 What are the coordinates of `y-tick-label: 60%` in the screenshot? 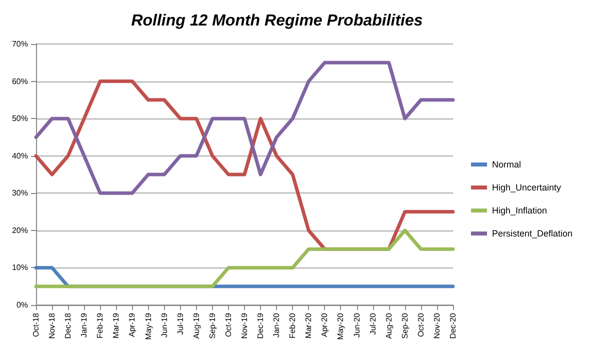 It's located at (20, 81).